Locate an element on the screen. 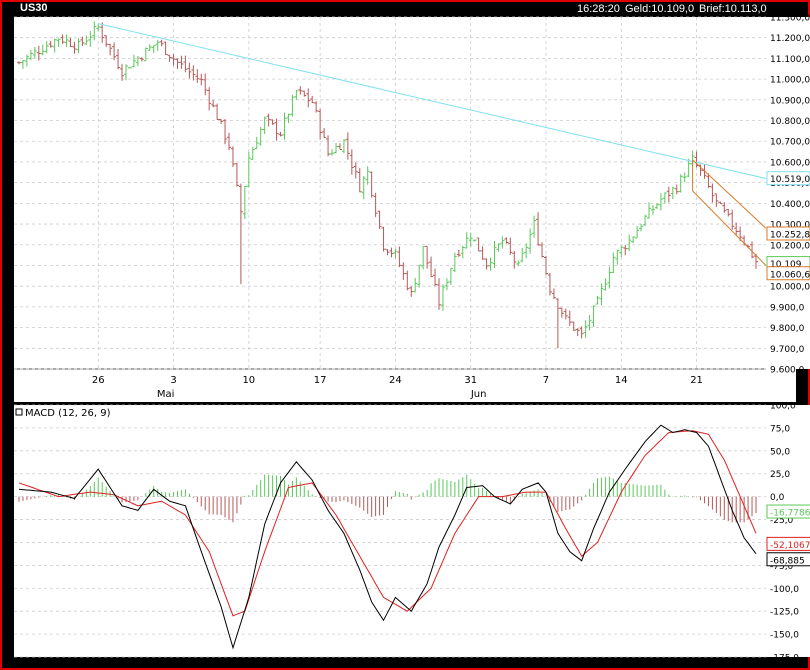  macd-y-tick-label: -175,0 is located at coordinates (784, 659).